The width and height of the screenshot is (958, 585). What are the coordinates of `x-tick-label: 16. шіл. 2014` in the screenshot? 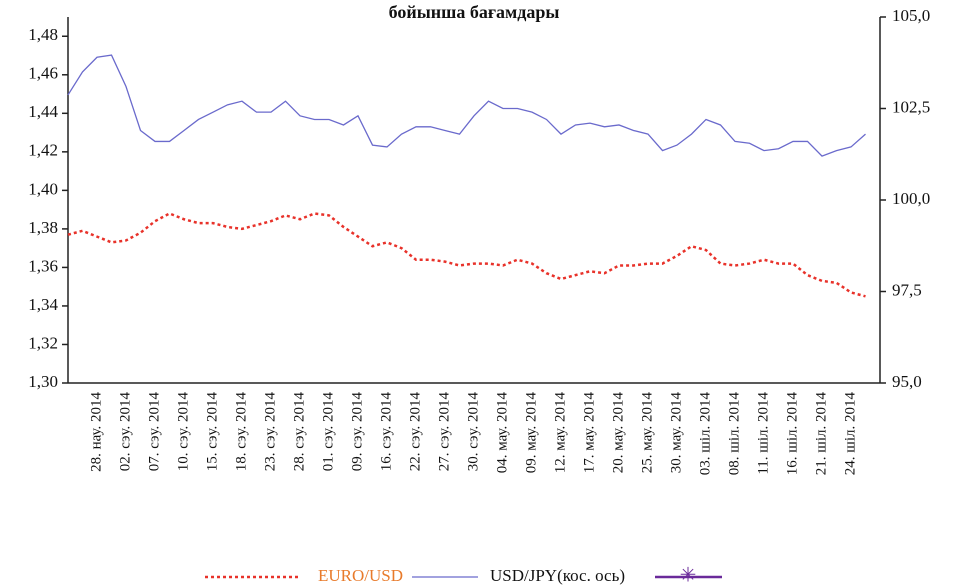 It's located at (792, 434).